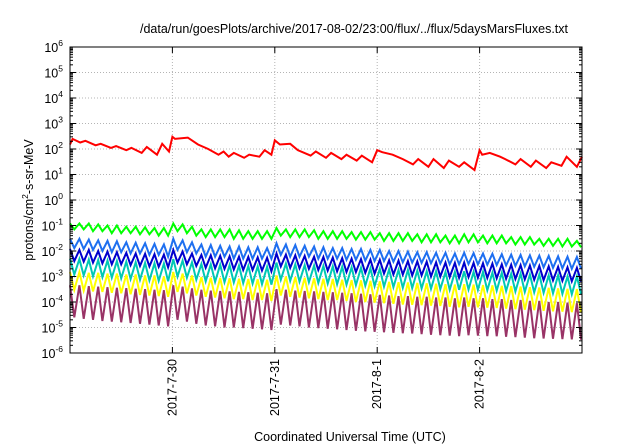 Image resolution: width=640 pixels, height=448 pixels. Describe the element at coordinates (350, 437) in the screenshot. I see `x-axis-label: Coordinated Universal Time (UTC)` at that location.